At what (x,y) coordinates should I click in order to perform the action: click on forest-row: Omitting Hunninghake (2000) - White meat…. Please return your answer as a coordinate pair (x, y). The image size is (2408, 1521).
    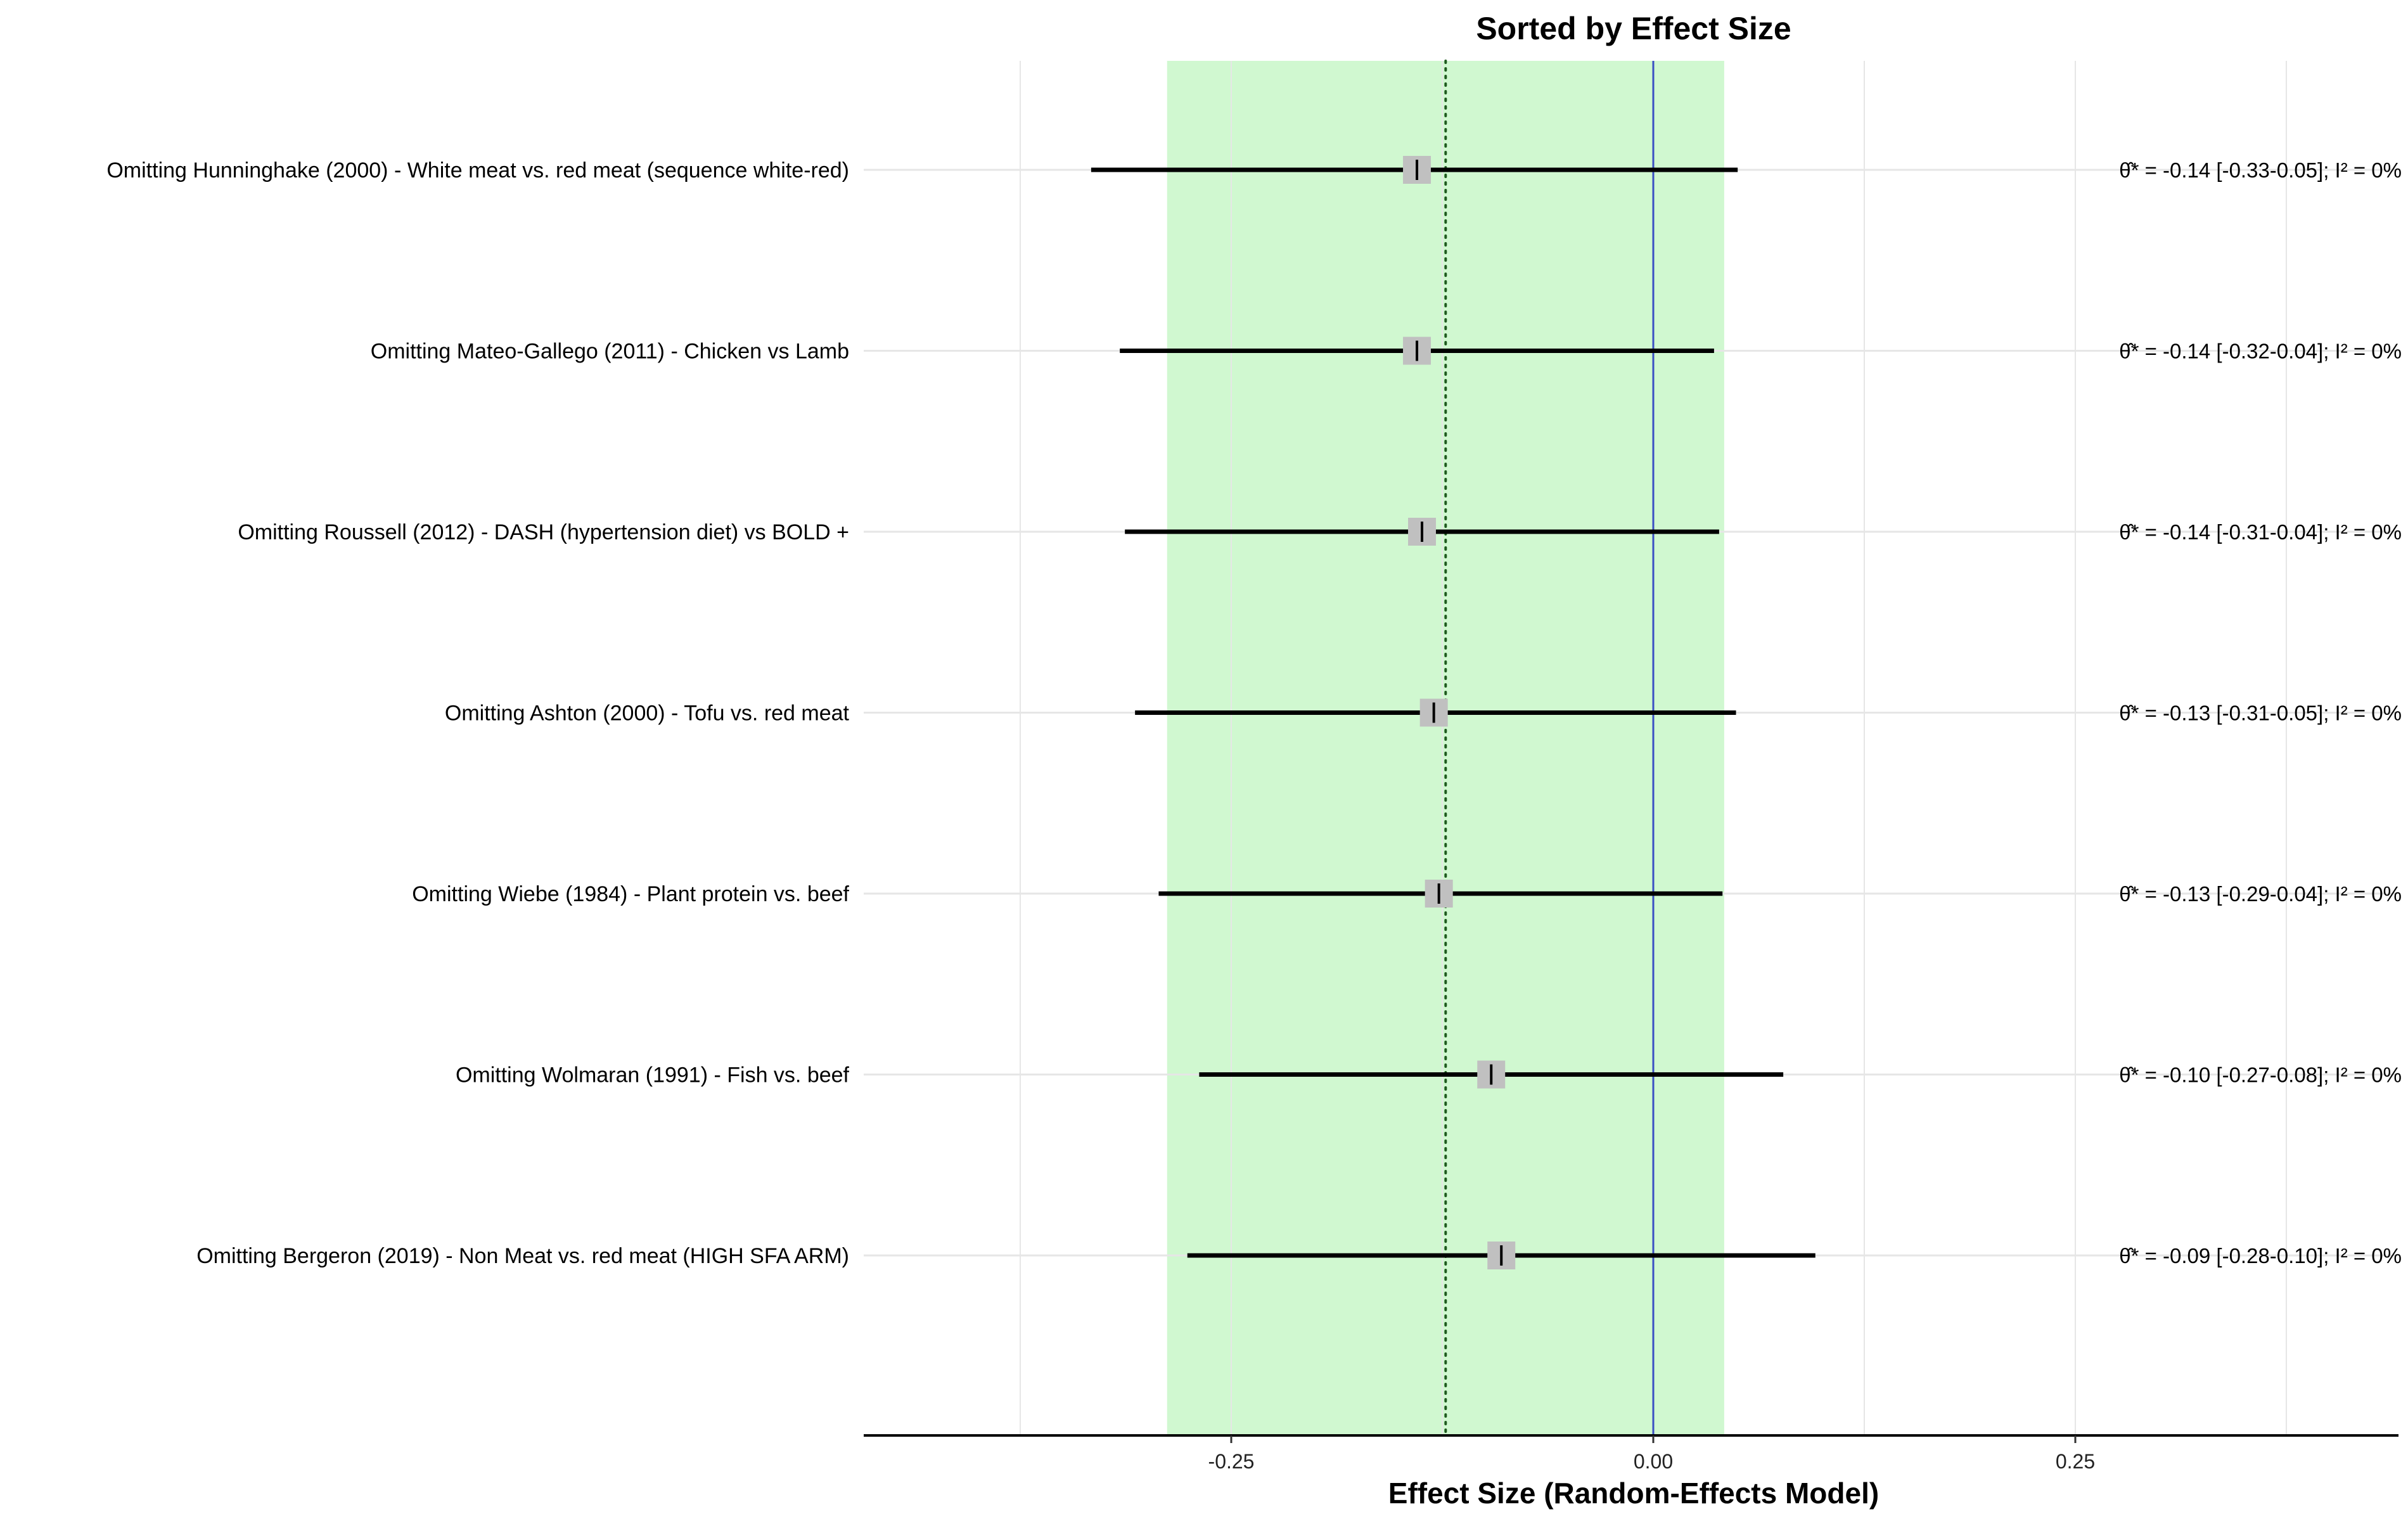
    Looking at the image, I should click on (1254, 170).